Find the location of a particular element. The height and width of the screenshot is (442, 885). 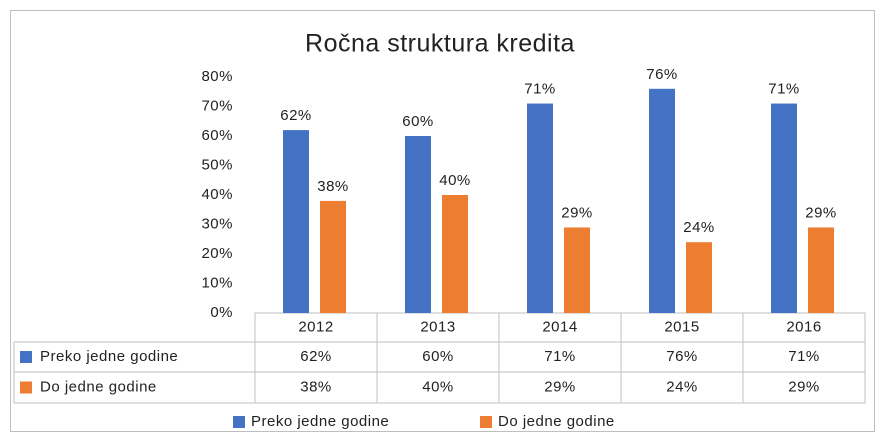

table-cell: 60% is located at coordinates (438, 356).